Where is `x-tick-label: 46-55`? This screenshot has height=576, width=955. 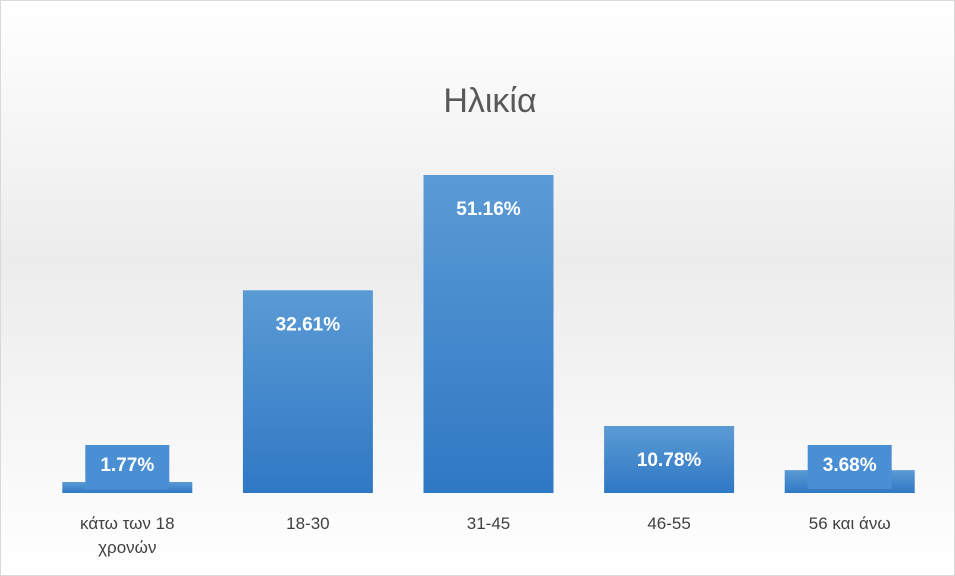 x-tick-label: 46-55 is located at coordinates (669, 523).